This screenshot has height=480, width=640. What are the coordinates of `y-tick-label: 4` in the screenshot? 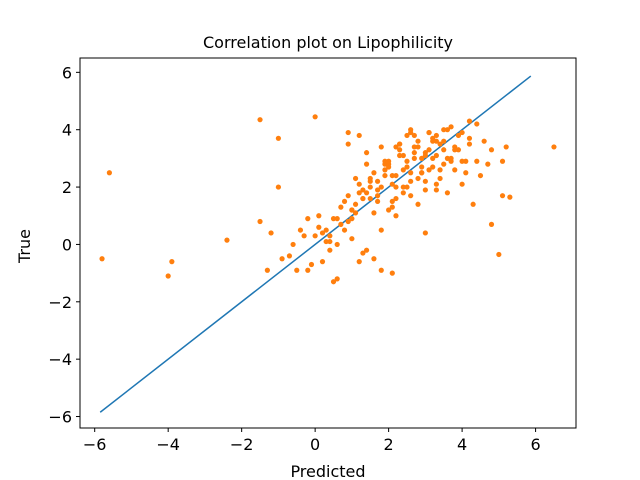 It's located at (67, 130).